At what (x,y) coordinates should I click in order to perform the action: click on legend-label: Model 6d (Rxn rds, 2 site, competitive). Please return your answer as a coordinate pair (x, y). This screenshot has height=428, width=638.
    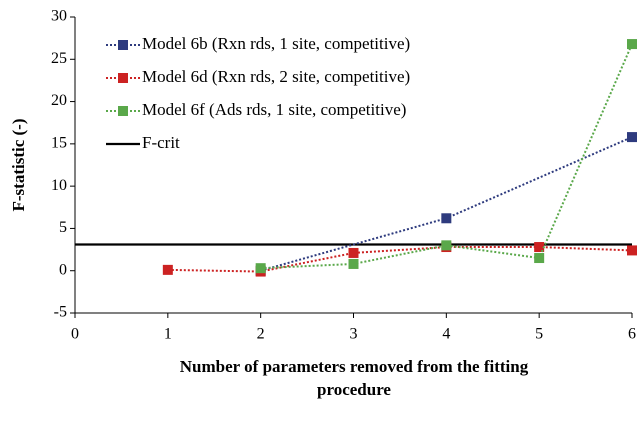
    Looking at the image, I should click on (276, 76).